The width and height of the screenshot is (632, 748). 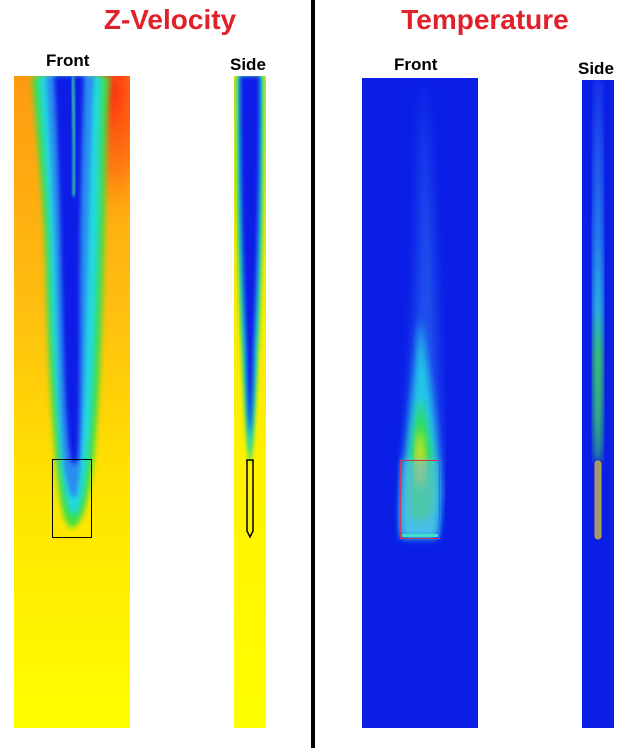 I want to click on zvelocity-side-contour, so click(x=250, y=402).